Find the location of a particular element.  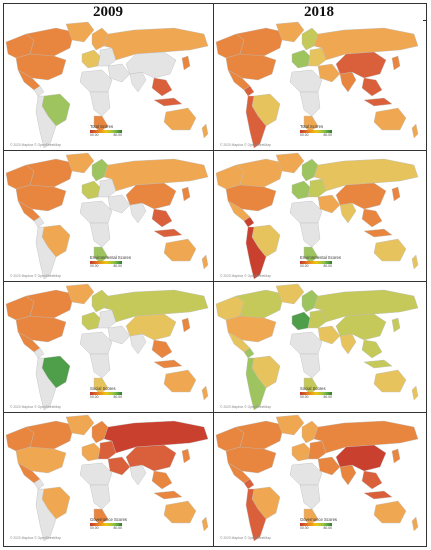

region-australia is located at coordinates (390, 512).